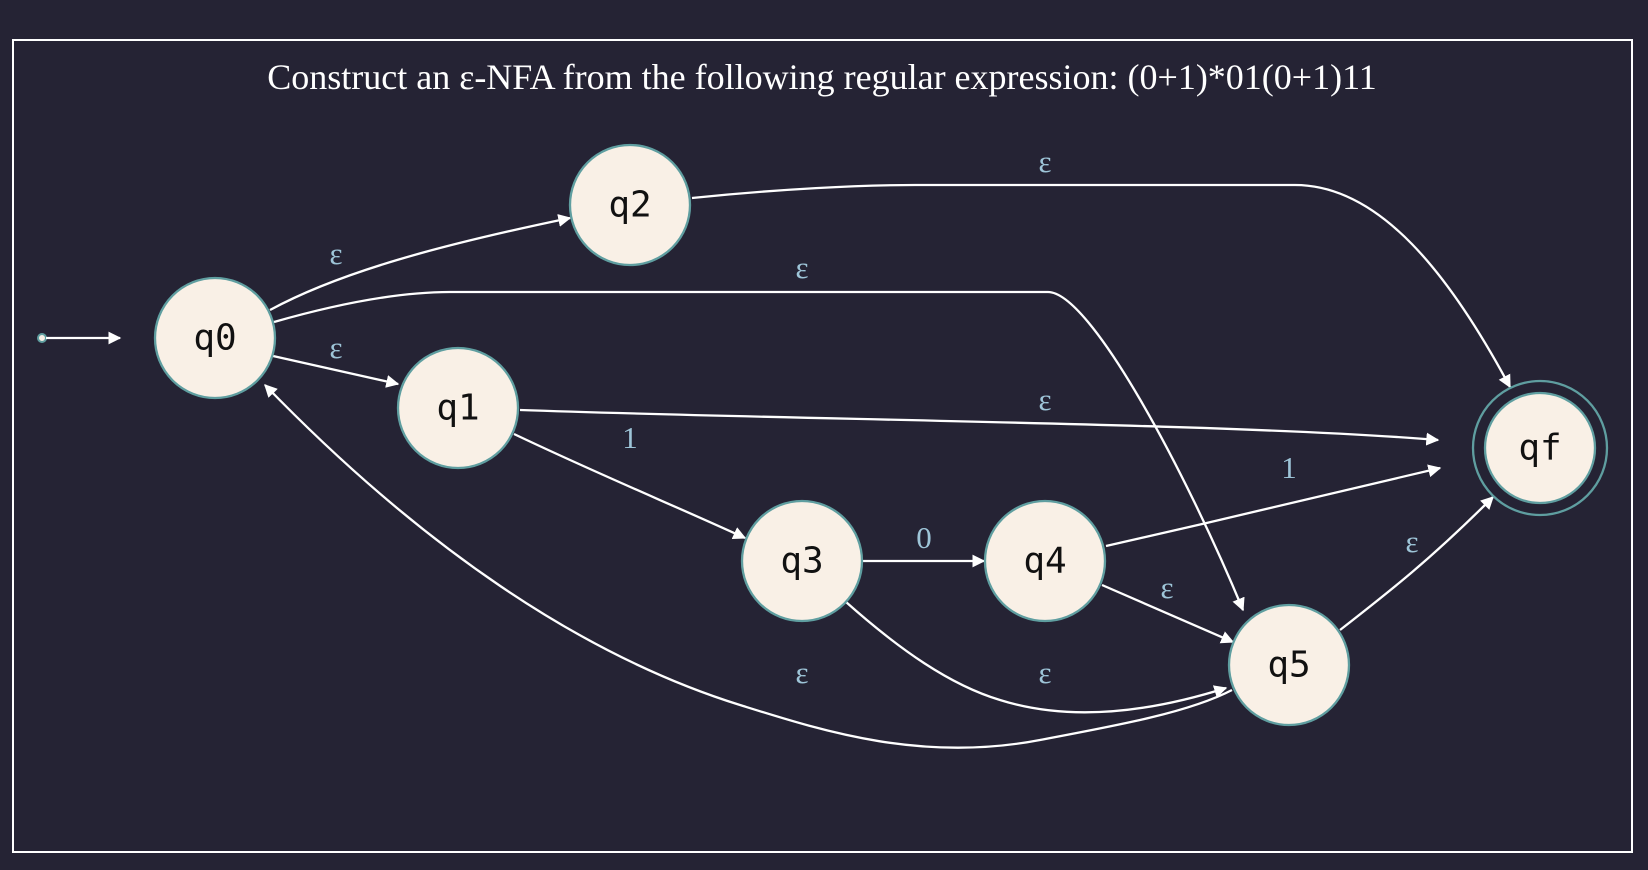  I want to click on state-q1: q1, so click(458, 408).